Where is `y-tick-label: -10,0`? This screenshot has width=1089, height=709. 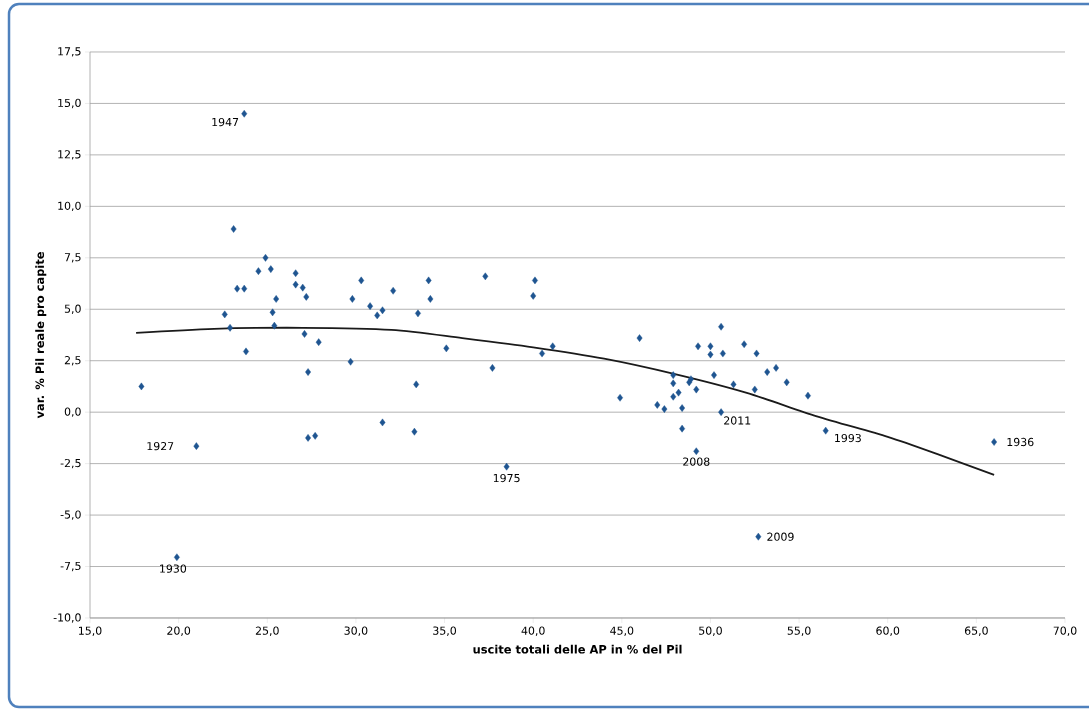
y-tick-label: -10,0 is located at coordinates (67, 618).